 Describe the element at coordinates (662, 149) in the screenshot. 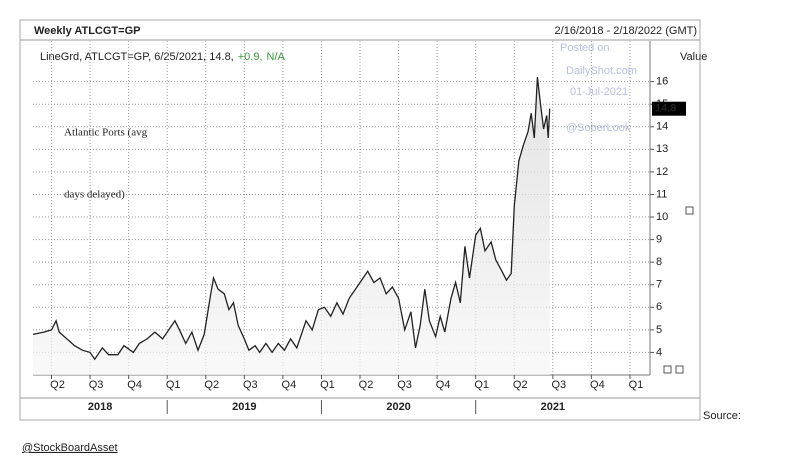

I see `y-tick-label: 13` at that location.